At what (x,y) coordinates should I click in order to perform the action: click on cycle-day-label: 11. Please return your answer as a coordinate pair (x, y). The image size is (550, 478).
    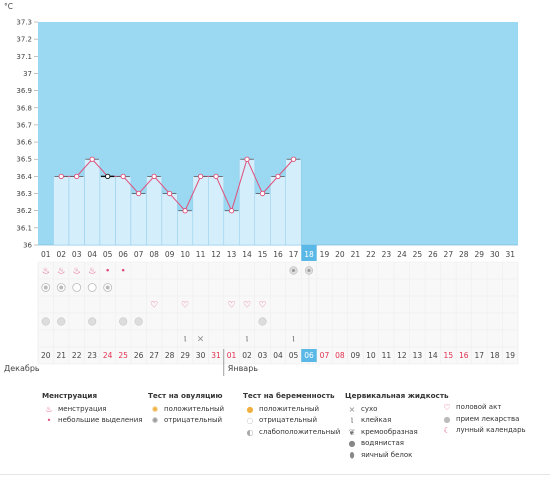
    Looking at the image, I should click on (201, 254).